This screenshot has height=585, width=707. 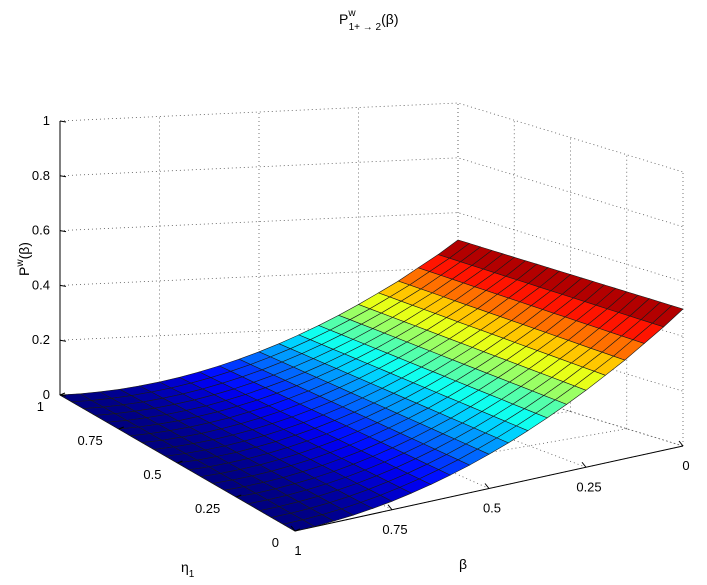 I want to click on chart-title: Pw 1+ → 2(β), so click(x=369, y=20).